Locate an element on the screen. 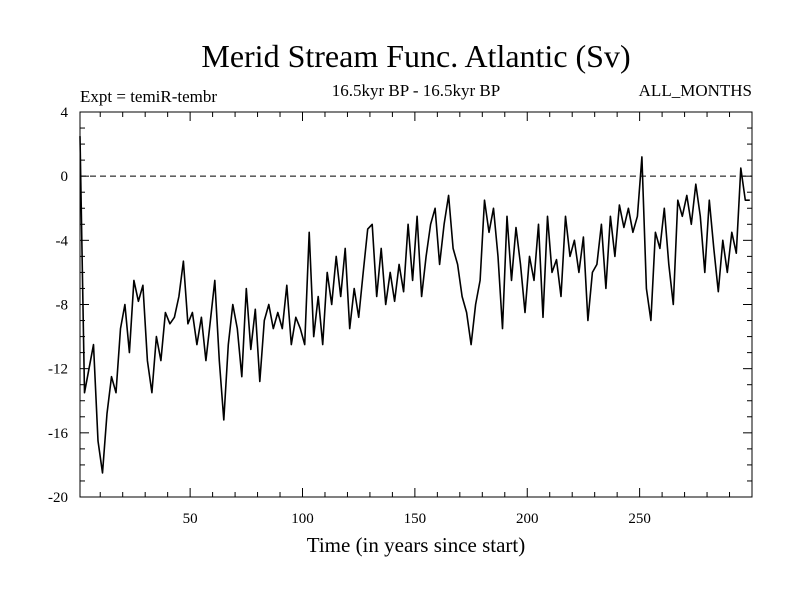 This screenshot has width=800, height=600. months-label: ALL_MONTHS is located at coordinates (695, 90).